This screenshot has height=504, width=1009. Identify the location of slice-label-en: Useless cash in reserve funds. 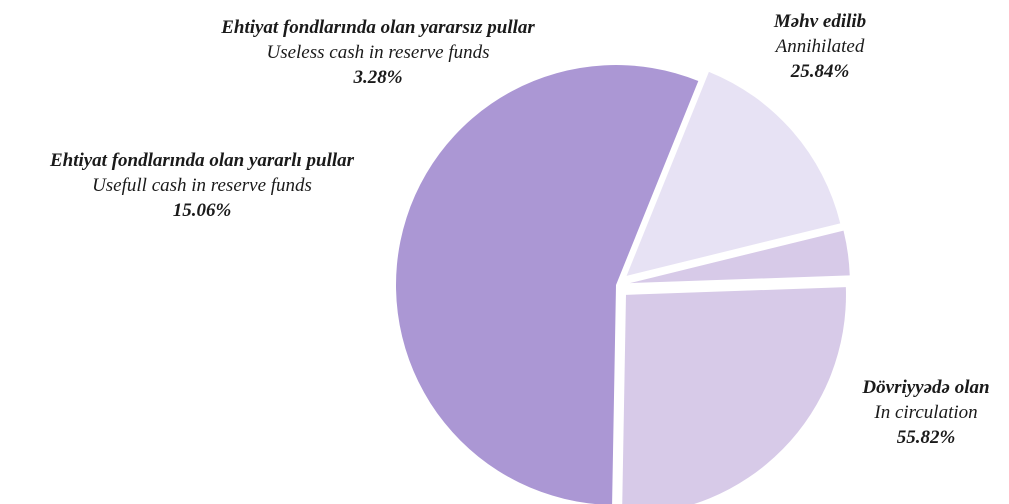
(377, 52).